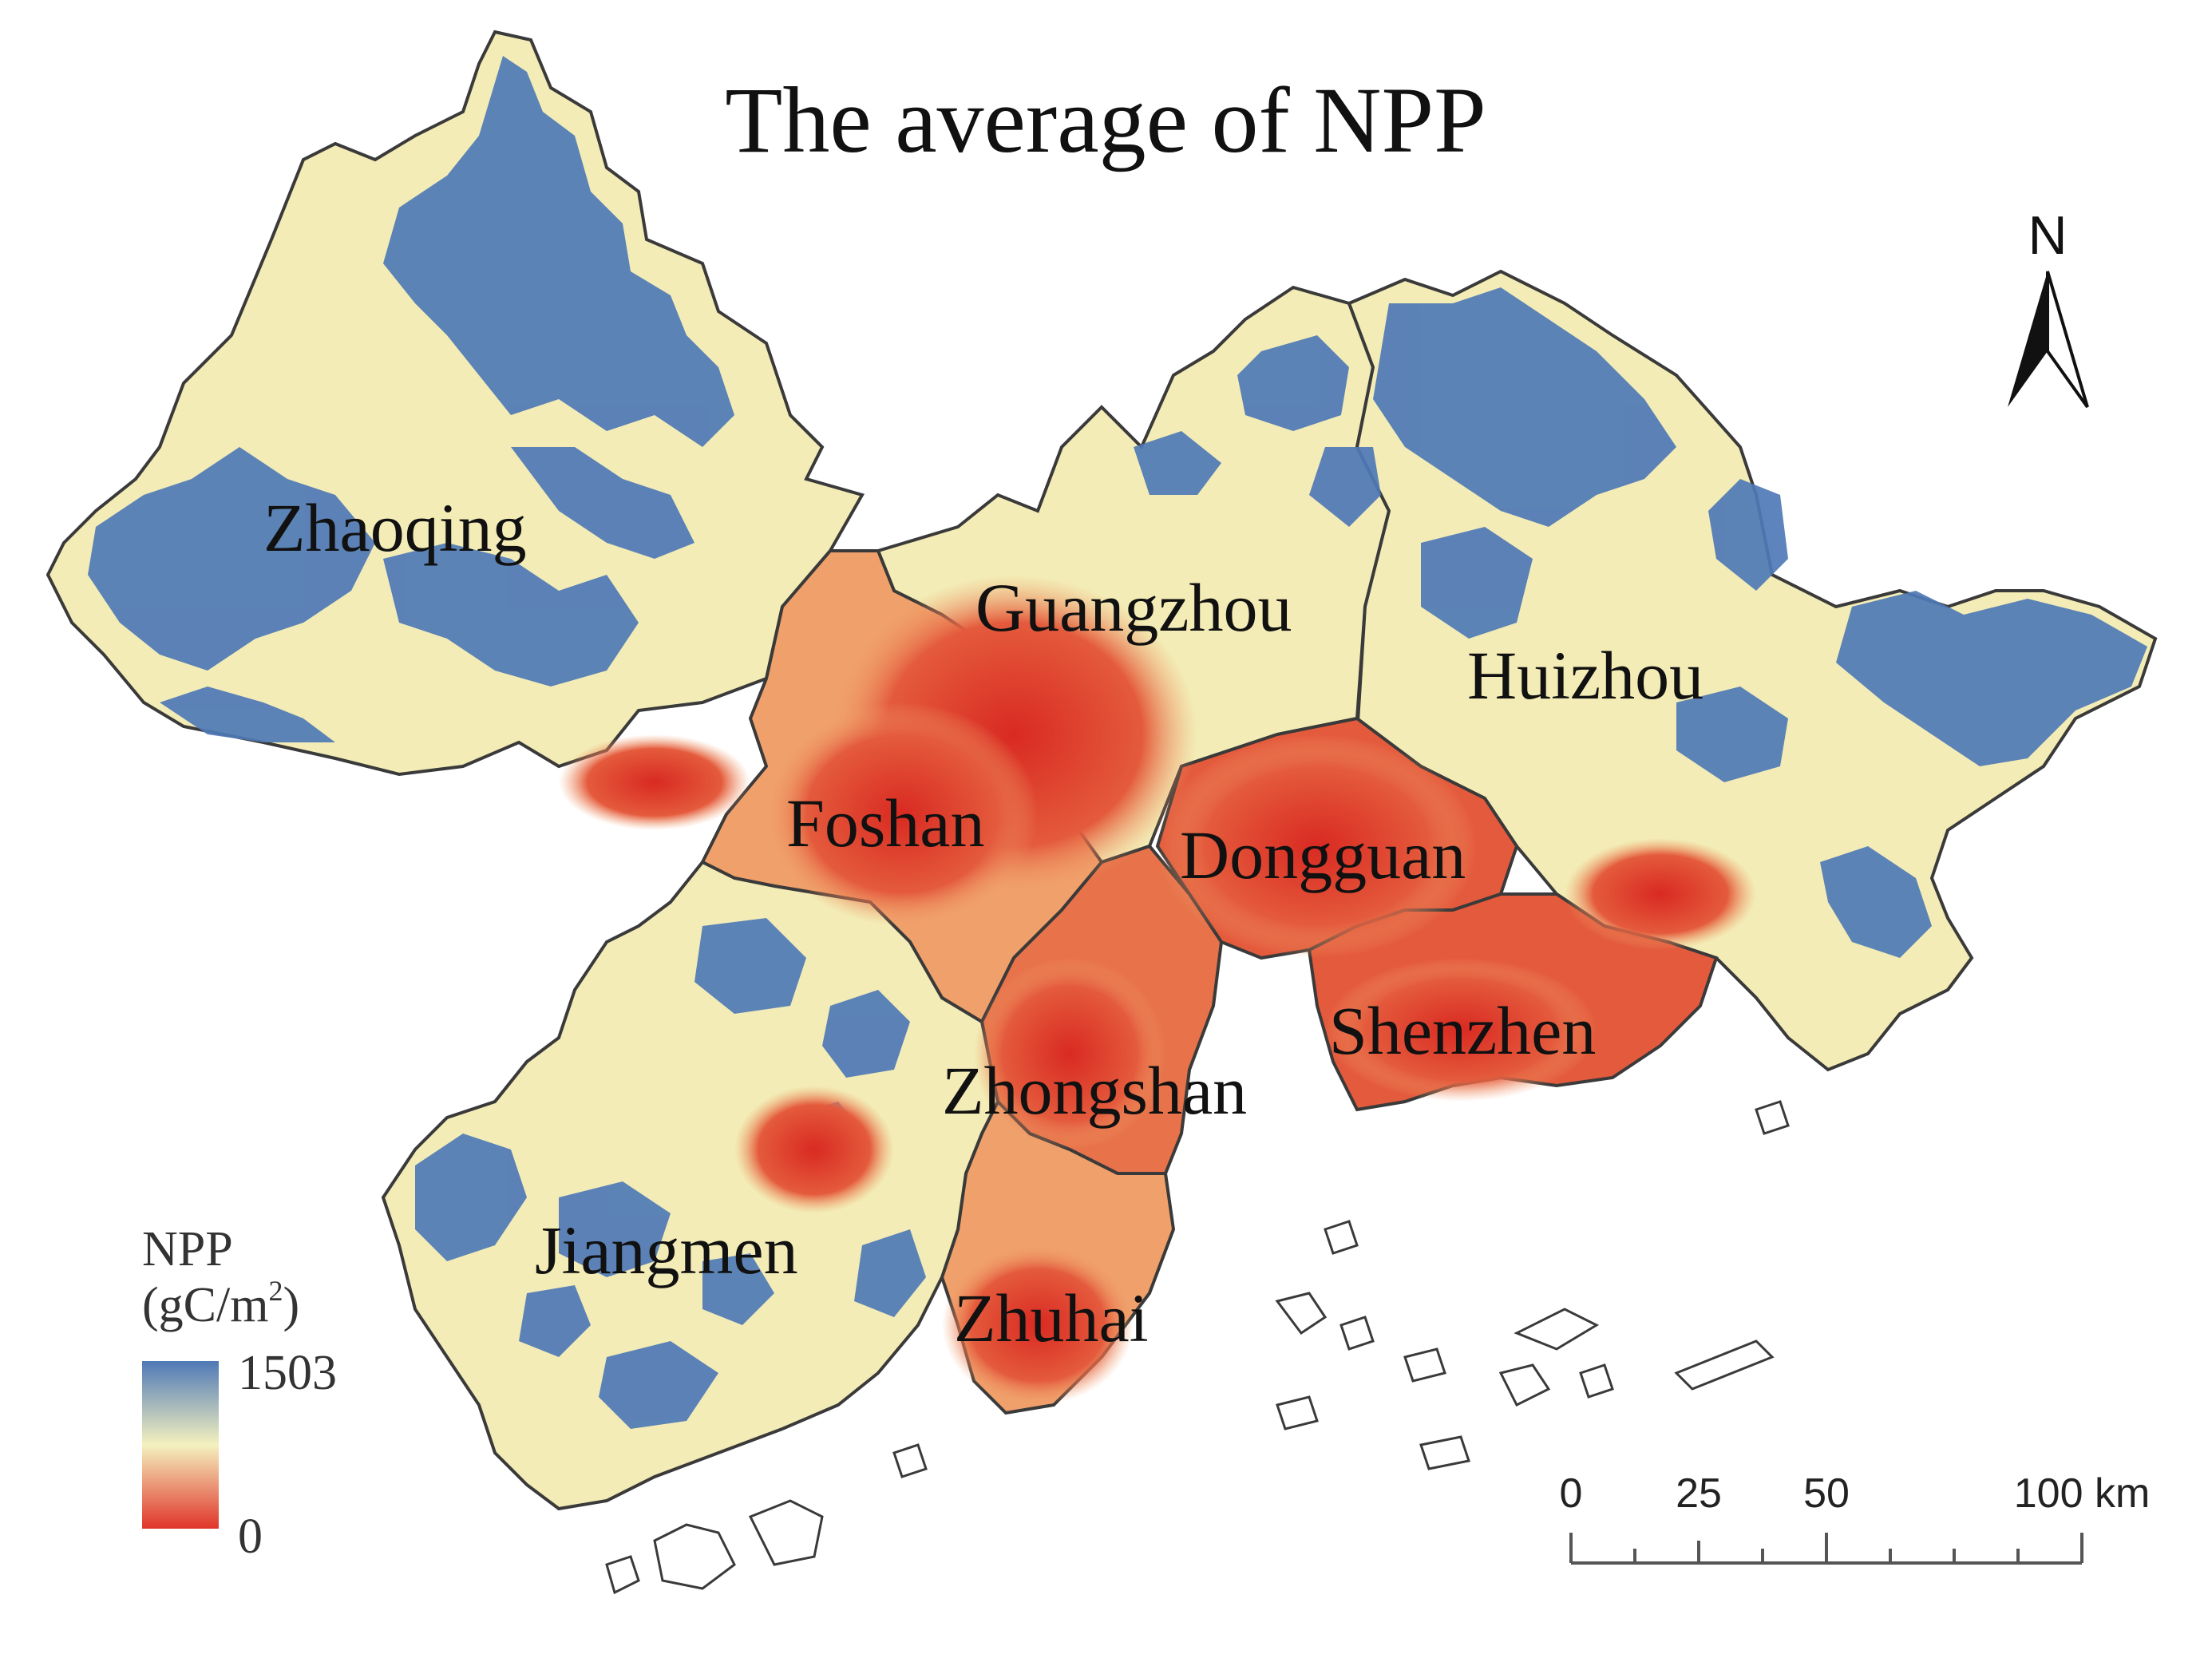  What do you see at coordinates (1462, 1030) in the screenshot?
I see `city-label-shenzhen: Shenzhen` at bounding box center [1462, 1030].